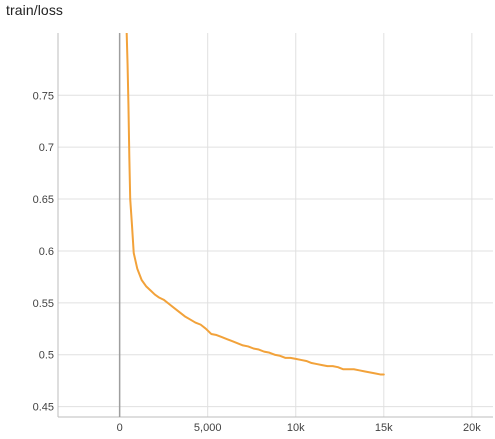 This screenshot has width=495, height=439. I want to click on y-tick-label: 0.7, so click(46, 148).